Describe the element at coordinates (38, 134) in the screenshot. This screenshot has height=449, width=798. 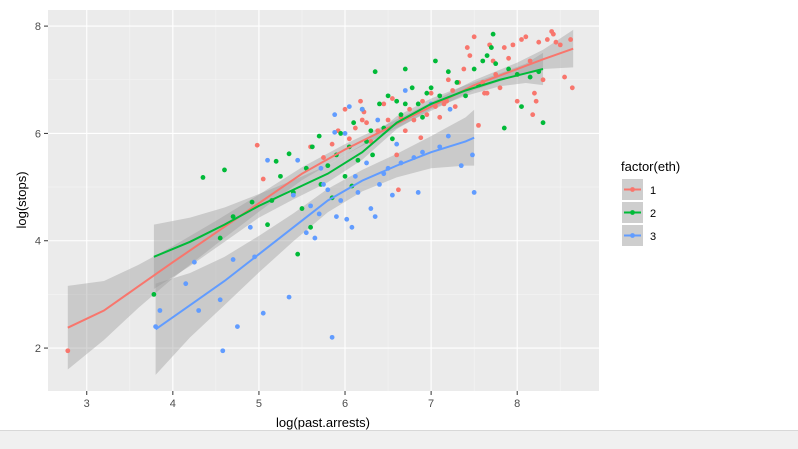
I see `y-tick-label: 6` at that location.